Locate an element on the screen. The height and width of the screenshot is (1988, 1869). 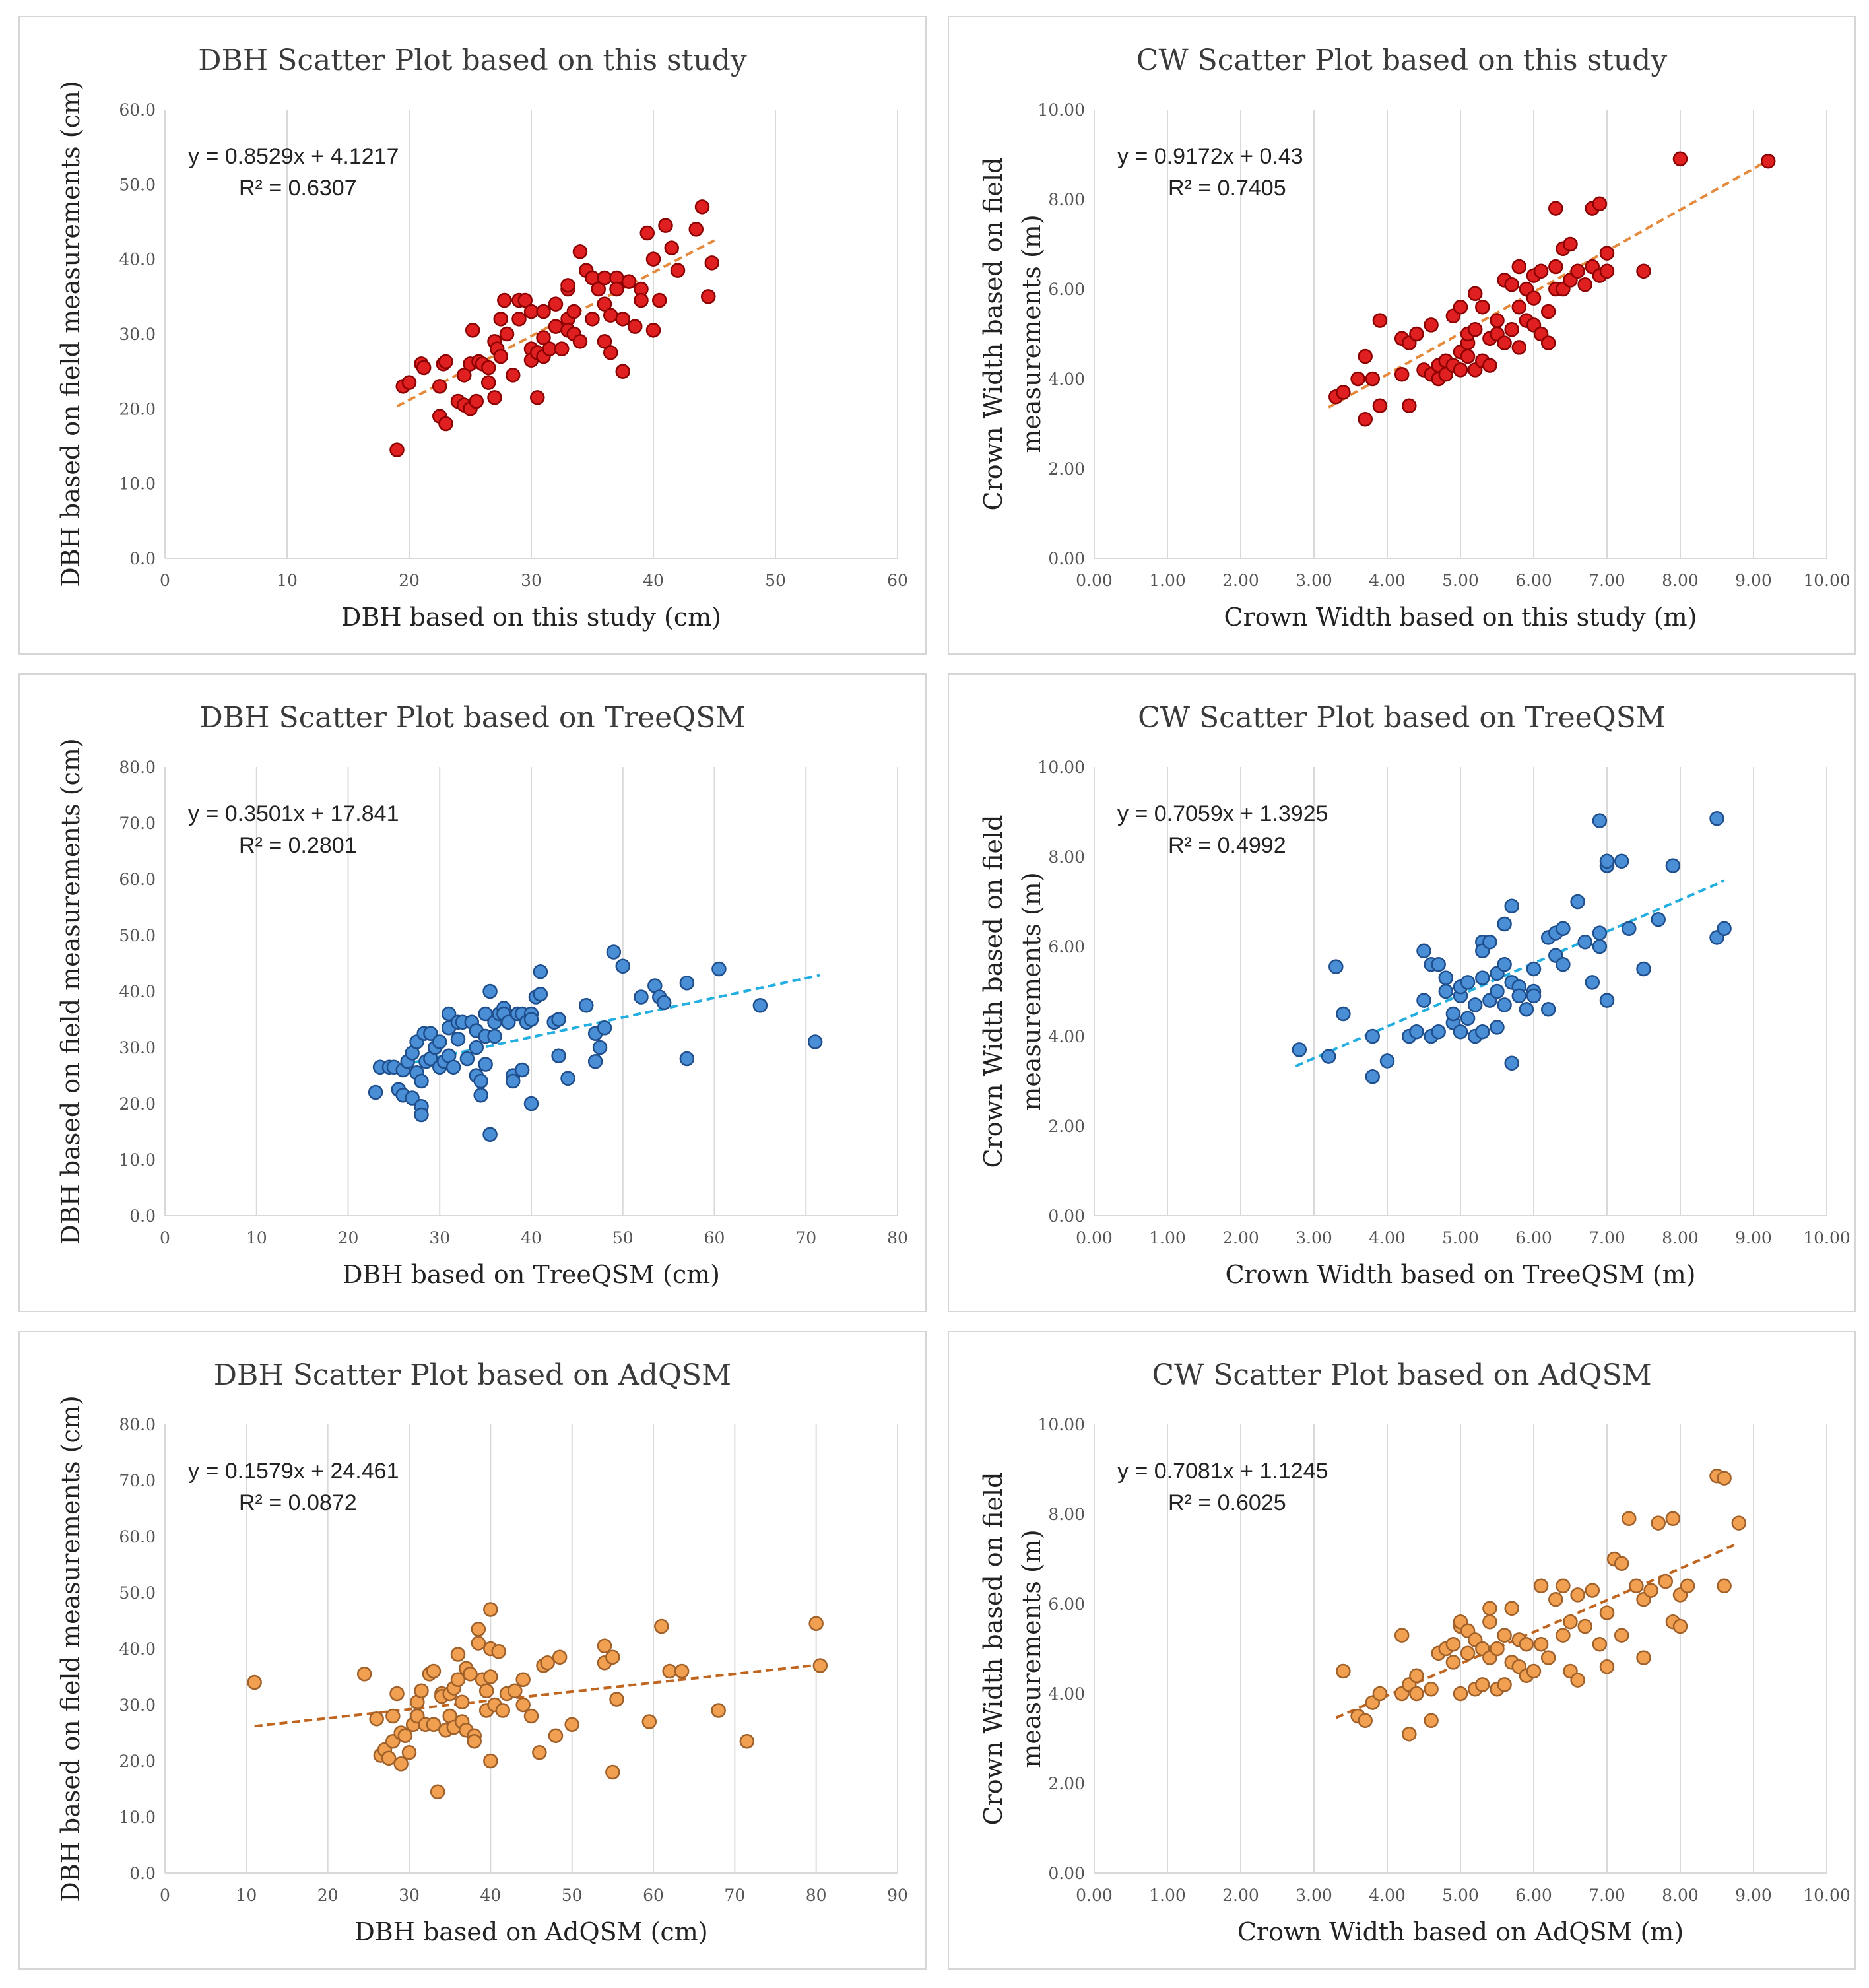
y-tick-label: 0.0 is located at coordinates (142, 558).